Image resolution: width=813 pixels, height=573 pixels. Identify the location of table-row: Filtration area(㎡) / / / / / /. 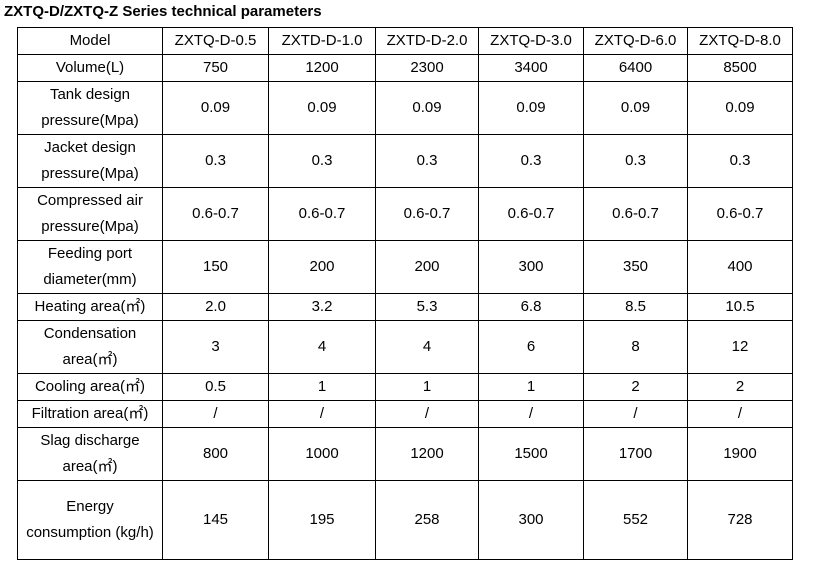
(405, 414).